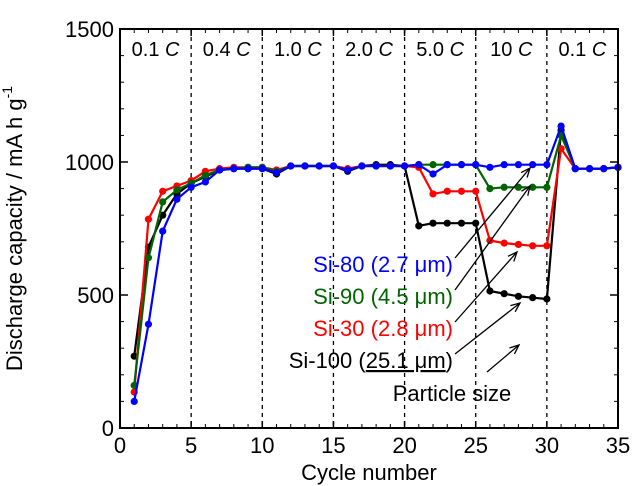 Image resolution: width=633 pixels, height=486 pixels. Describe the element at coordinates (412, 328) in the screenshot. I see `legend-size: 2.8 μm` at that location.